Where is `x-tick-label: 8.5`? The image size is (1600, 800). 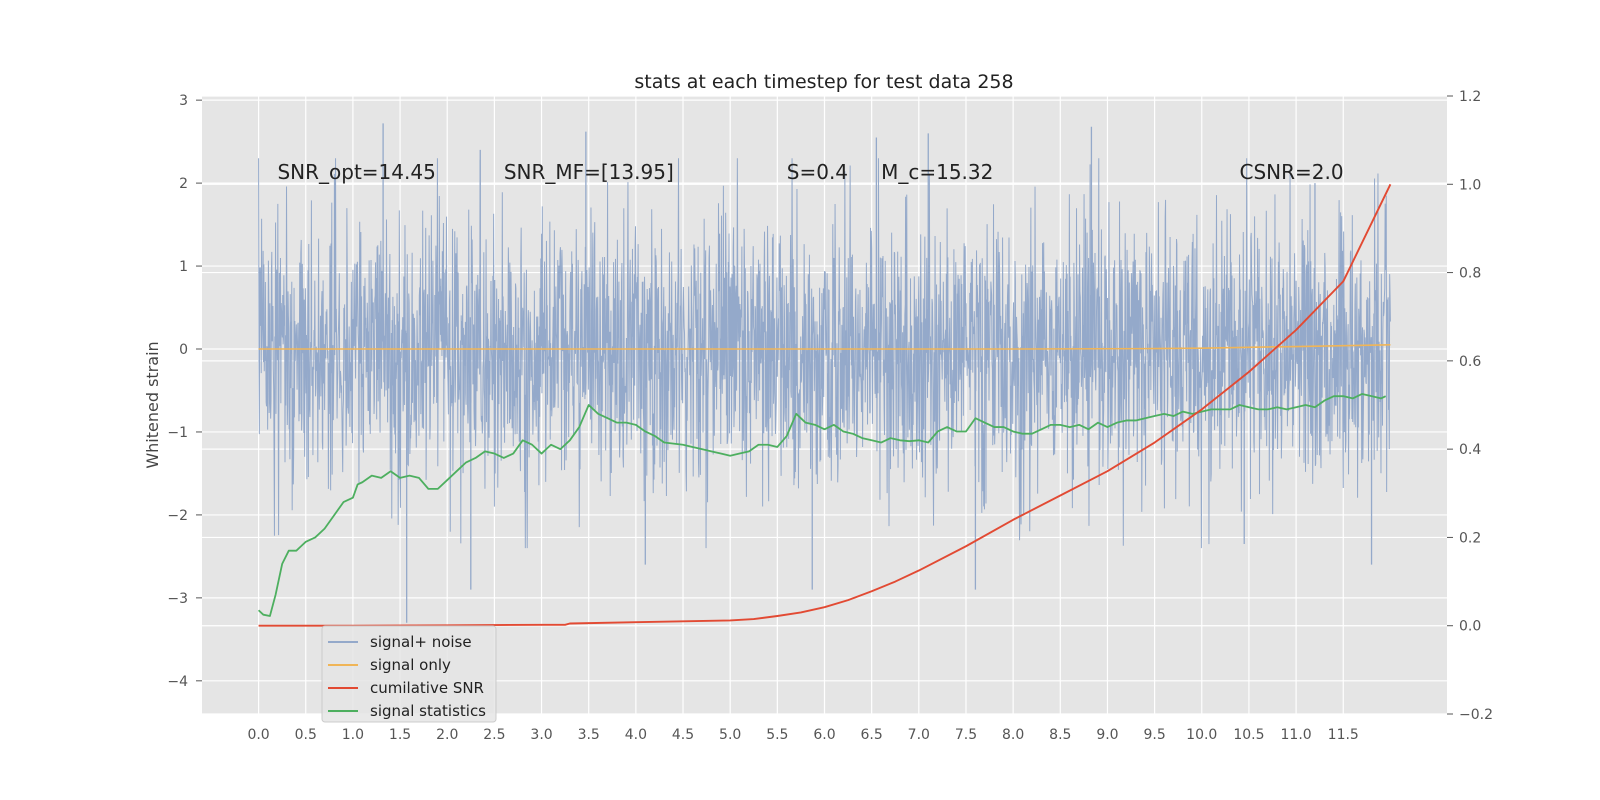 x-tick-label: 8.5 is located at coordinates (1060, 735).